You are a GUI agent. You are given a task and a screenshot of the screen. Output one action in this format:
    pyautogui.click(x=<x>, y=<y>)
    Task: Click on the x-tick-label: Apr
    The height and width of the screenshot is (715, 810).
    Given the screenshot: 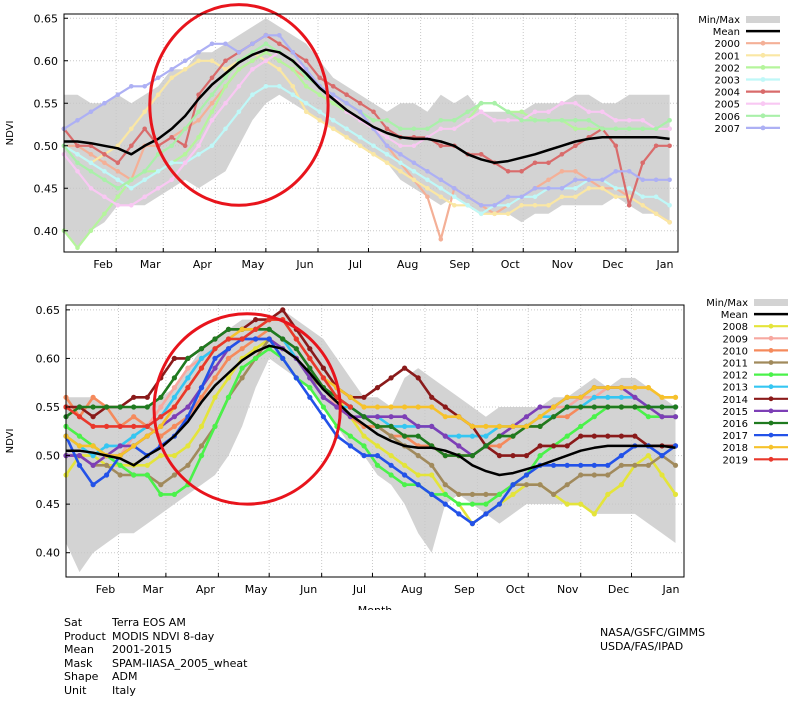 What is the action you would take?
    pyautogui.click(x=206, y=589)
    